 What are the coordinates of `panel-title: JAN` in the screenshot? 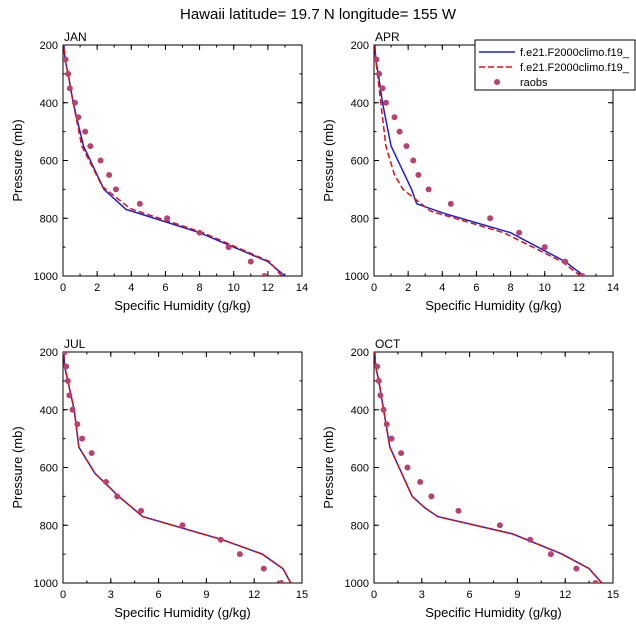 It's located at (75, 37).